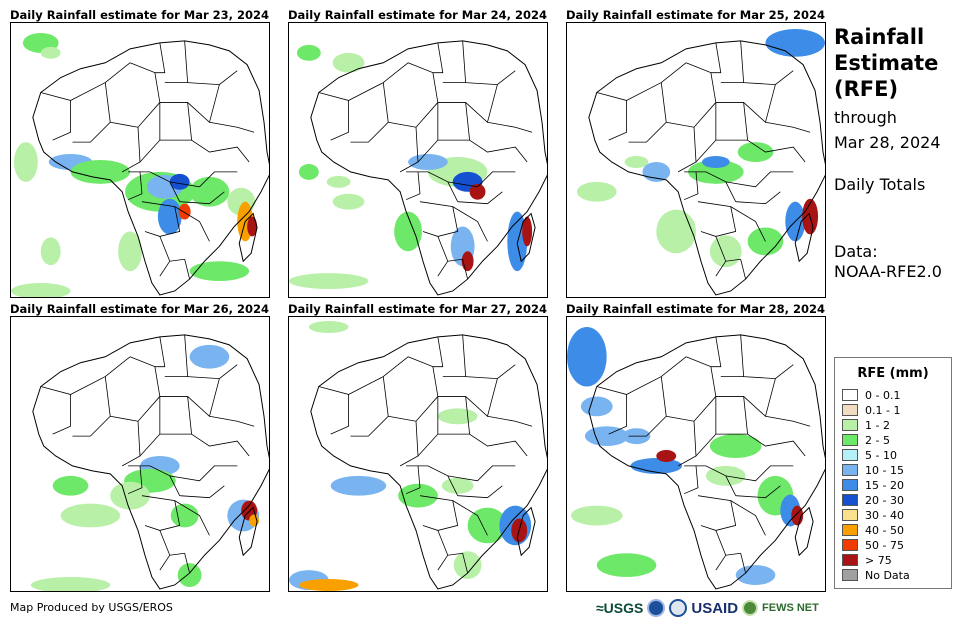 This screenshot has width=970, height=624. What do you see at coordinates (91, 607) in the screenshot?
I see `credit-text: Map Produced by USGS/EROS` at bounding box center [91, 607].